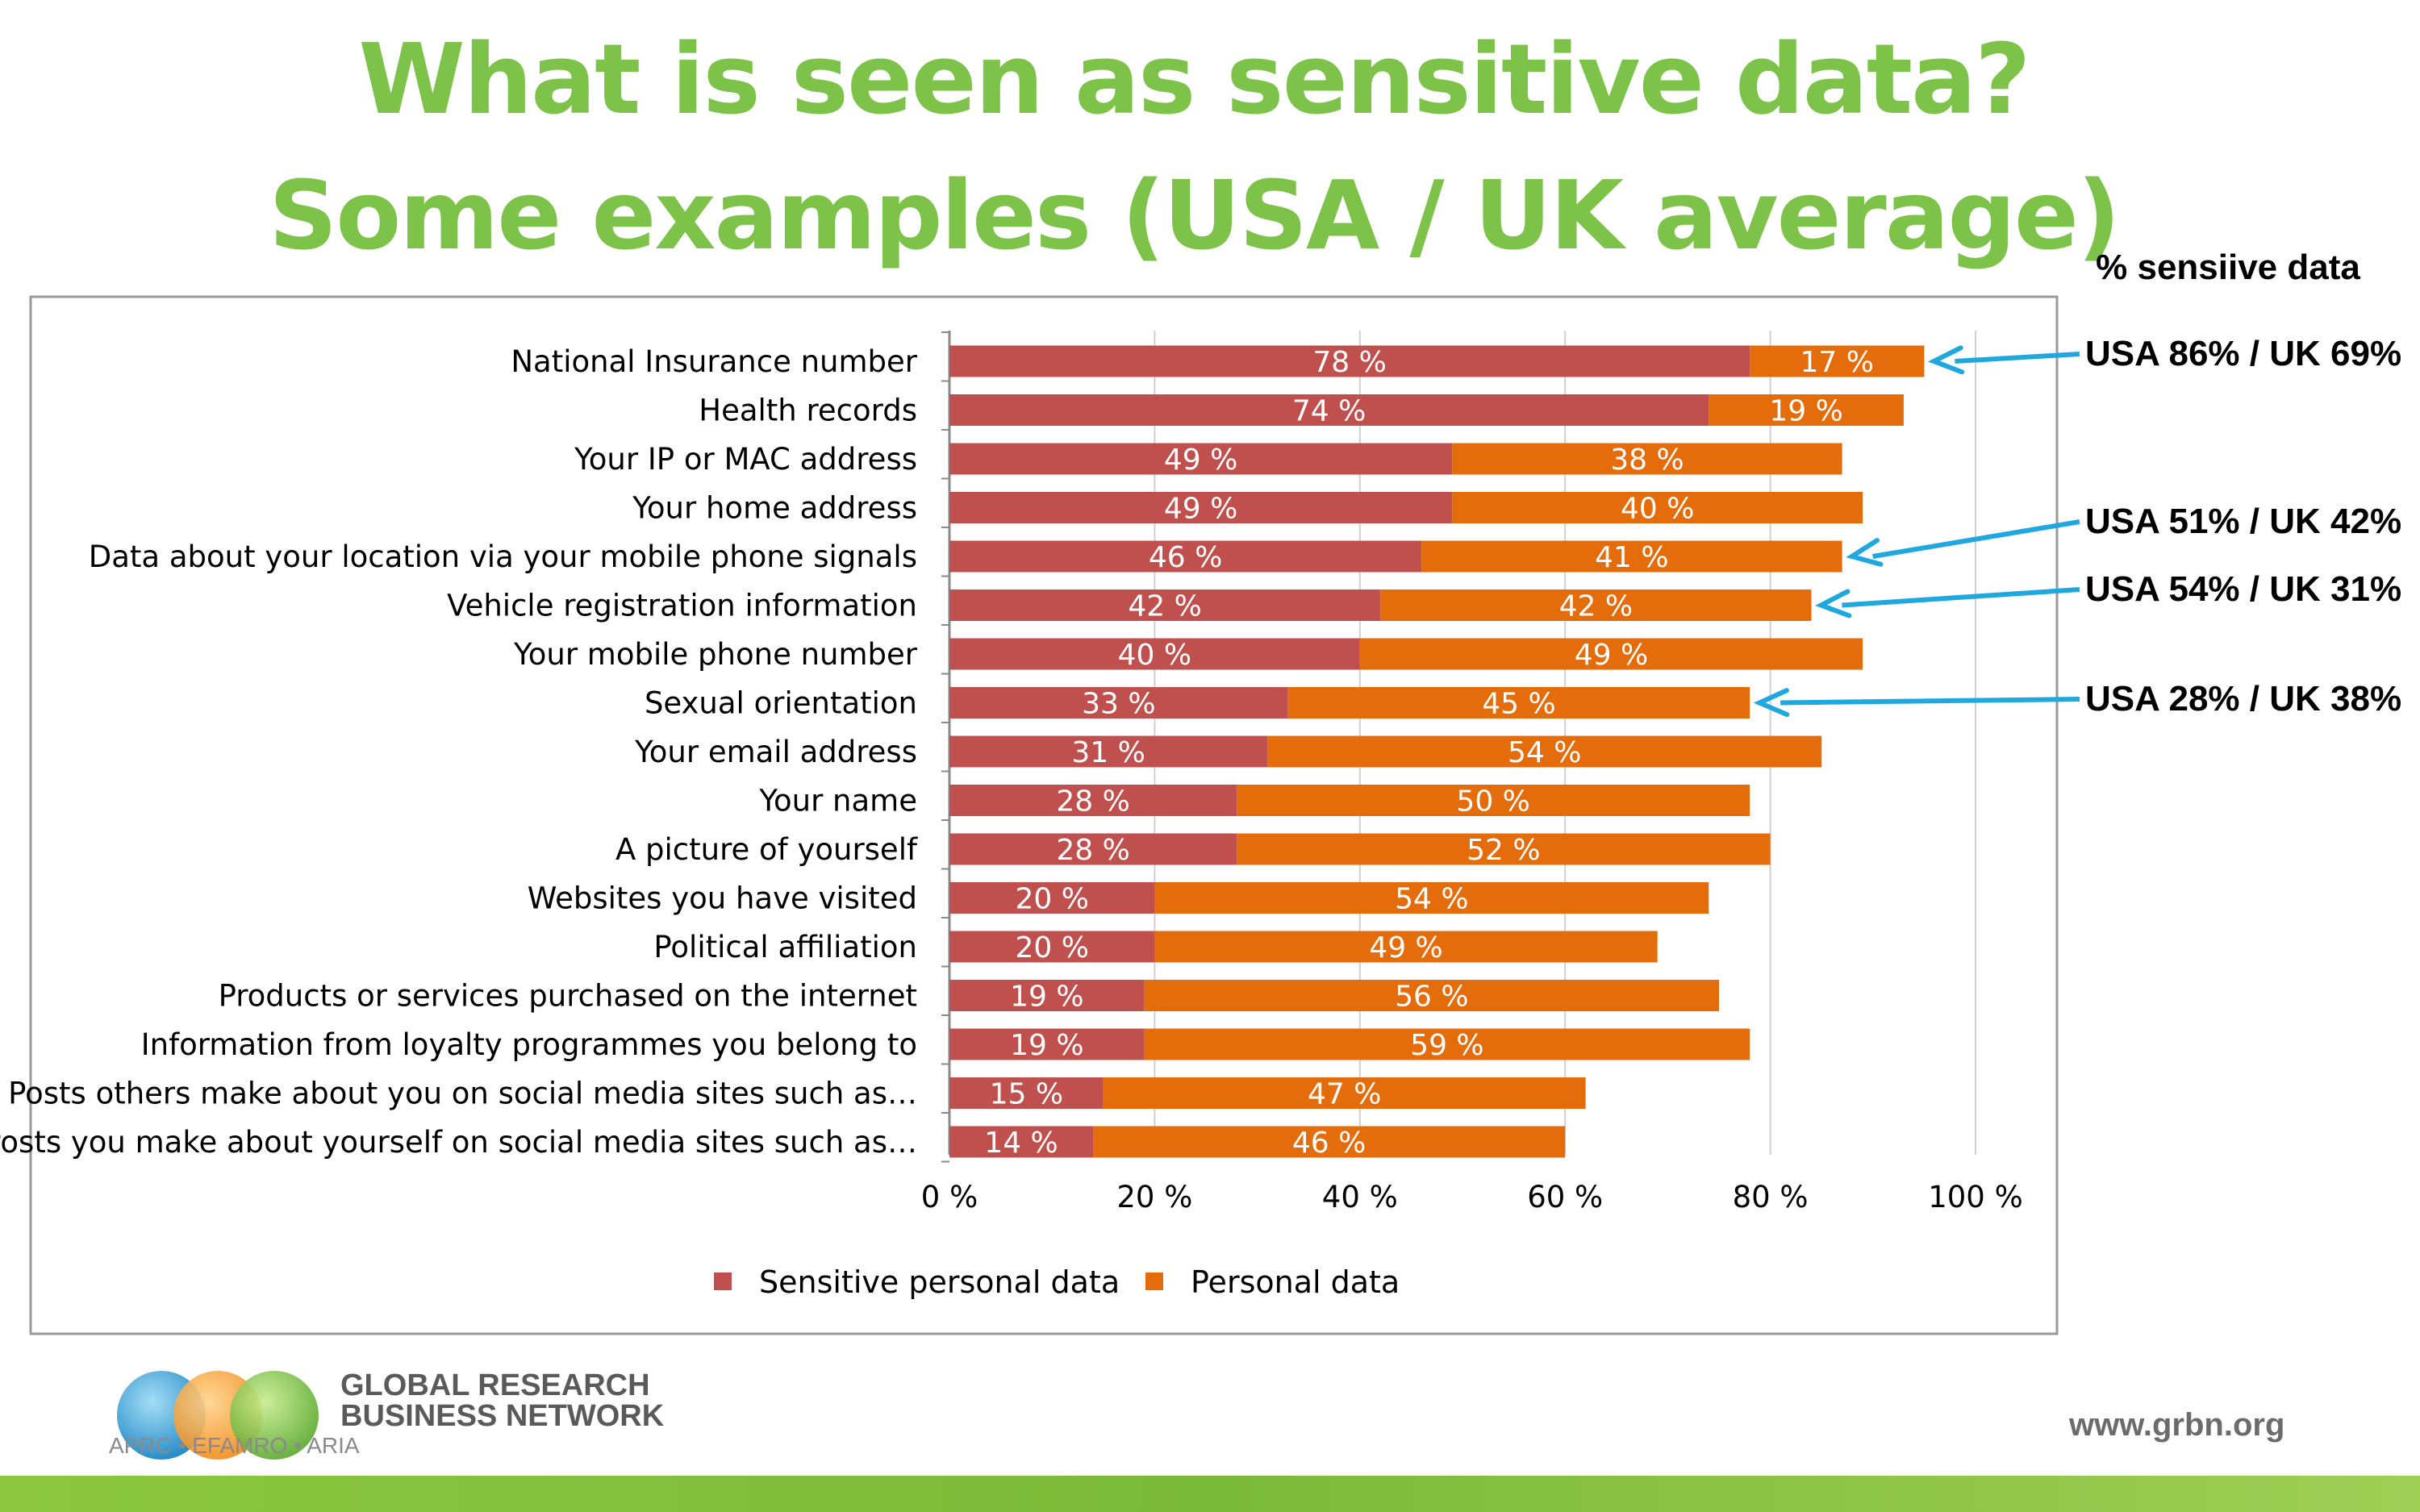 This screenshot has height=1512, width=2420. I want to click on slide-title: What is seen as sensitive data?, so click(1194, 80).